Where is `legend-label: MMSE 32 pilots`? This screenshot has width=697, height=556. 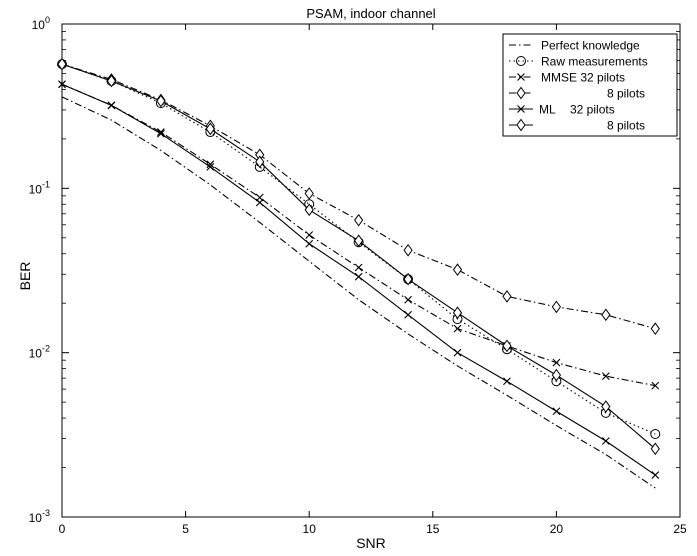
legend-label: MMSE 32 pilots is located at coordinates (583, 78).